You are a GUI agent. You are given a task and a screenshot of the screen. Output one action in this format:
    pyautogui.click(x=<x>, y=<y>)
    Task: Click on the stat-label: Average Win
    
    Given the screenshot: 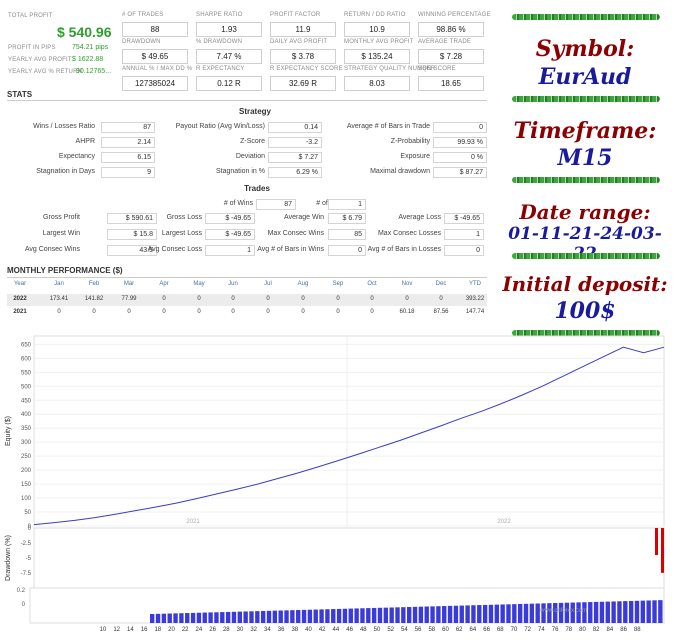 What is the action you would take?
    pyautogui.click(x=304, y=217)
    